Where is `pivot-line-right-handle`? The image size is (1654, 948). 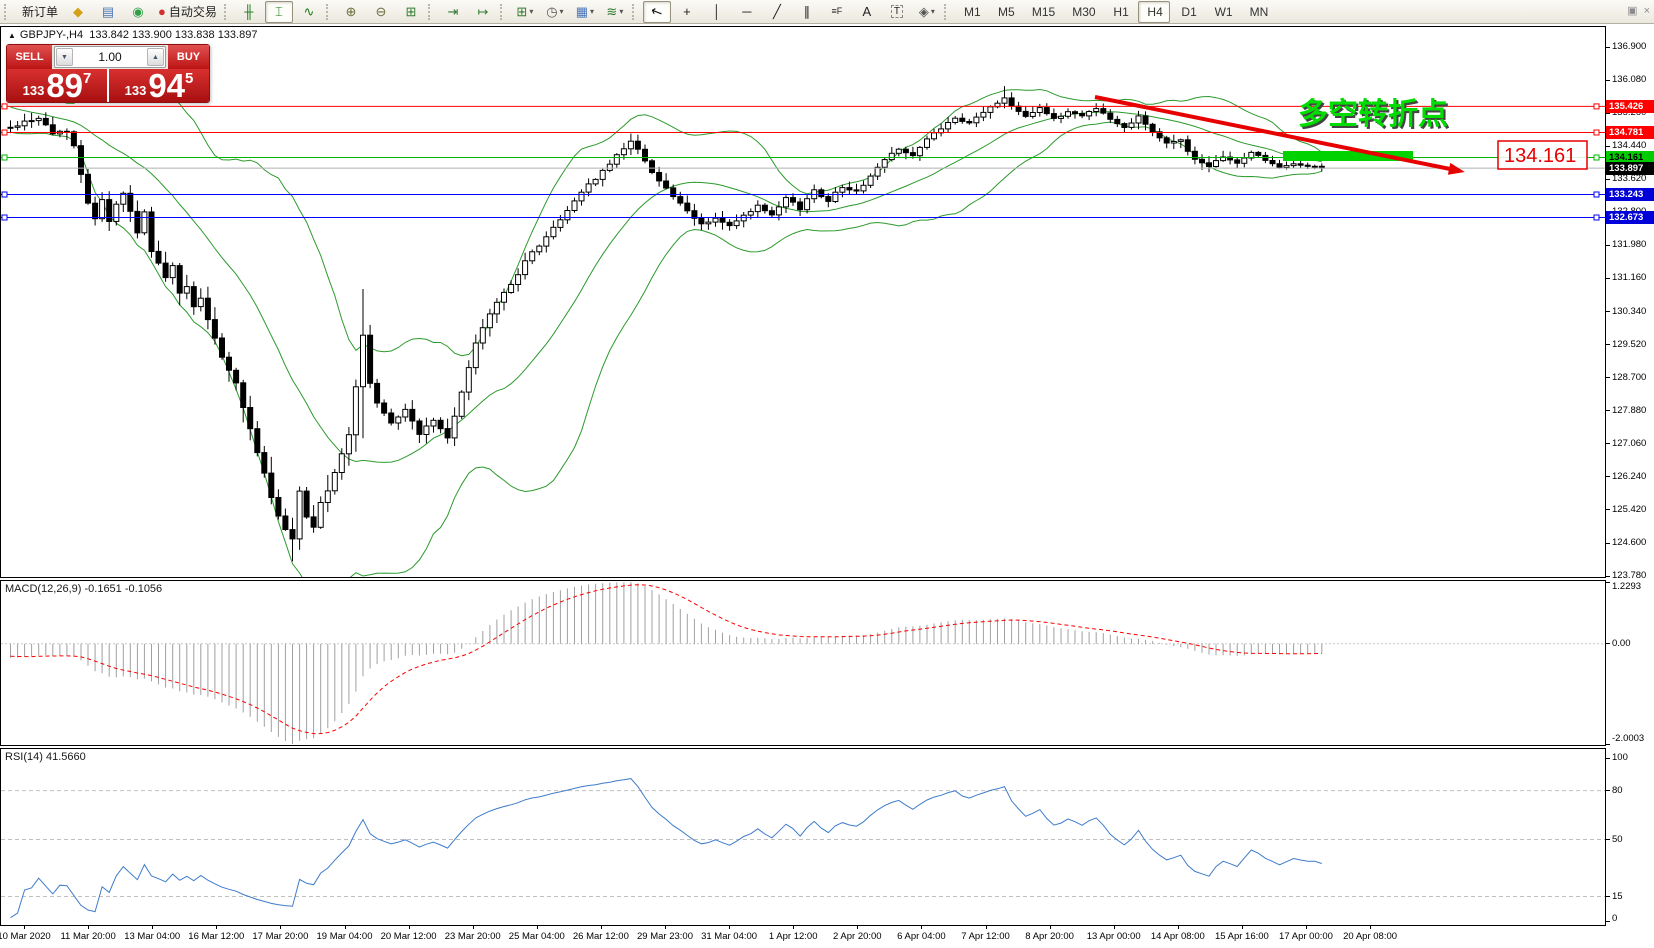
pivot-line-right-handle is located at coordinates (1596, 157).